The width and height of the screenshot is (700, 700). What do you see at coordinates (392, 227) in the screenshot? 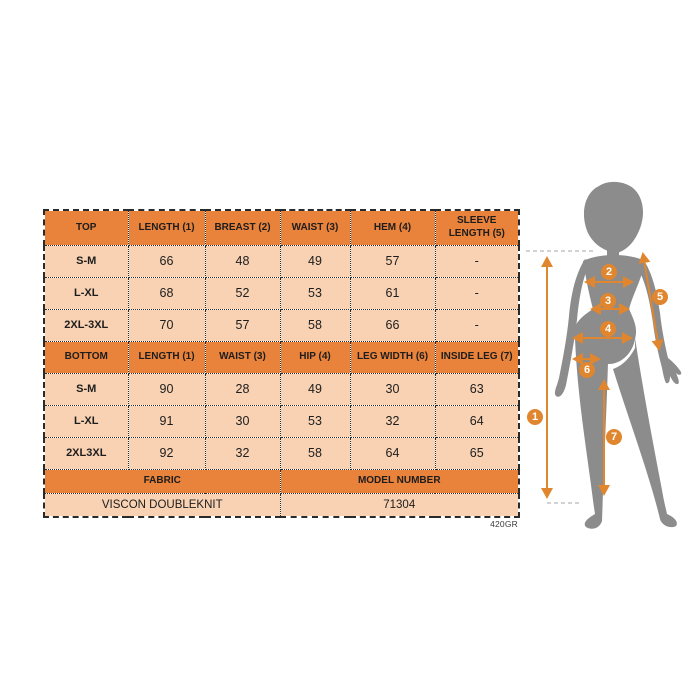
I see `column-header-hem: HEM (4)` at bounding box center [392, 227].